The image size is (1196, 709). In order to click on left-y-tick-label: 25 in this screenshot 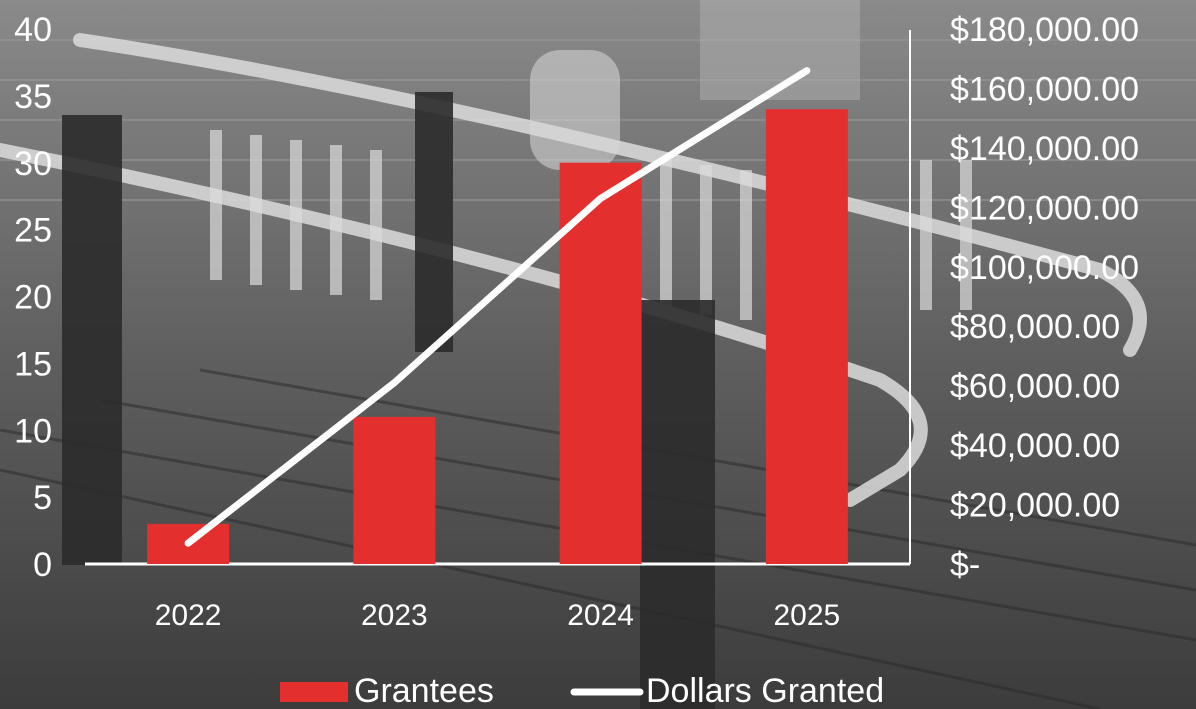, I will do `click(33, 231)`.